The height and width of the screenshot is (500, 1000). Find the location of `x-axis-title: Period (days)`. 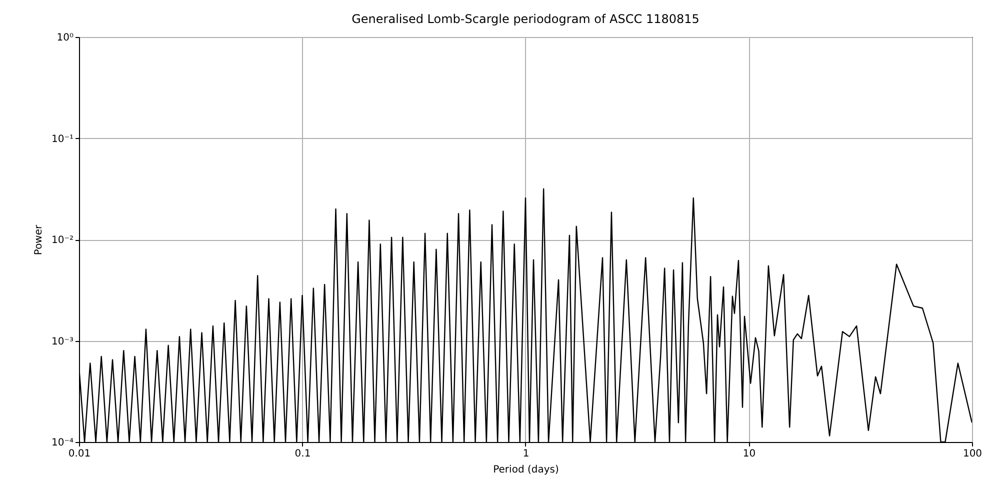

x-axis-title: Period (days) is located at coordinates (526, 470).